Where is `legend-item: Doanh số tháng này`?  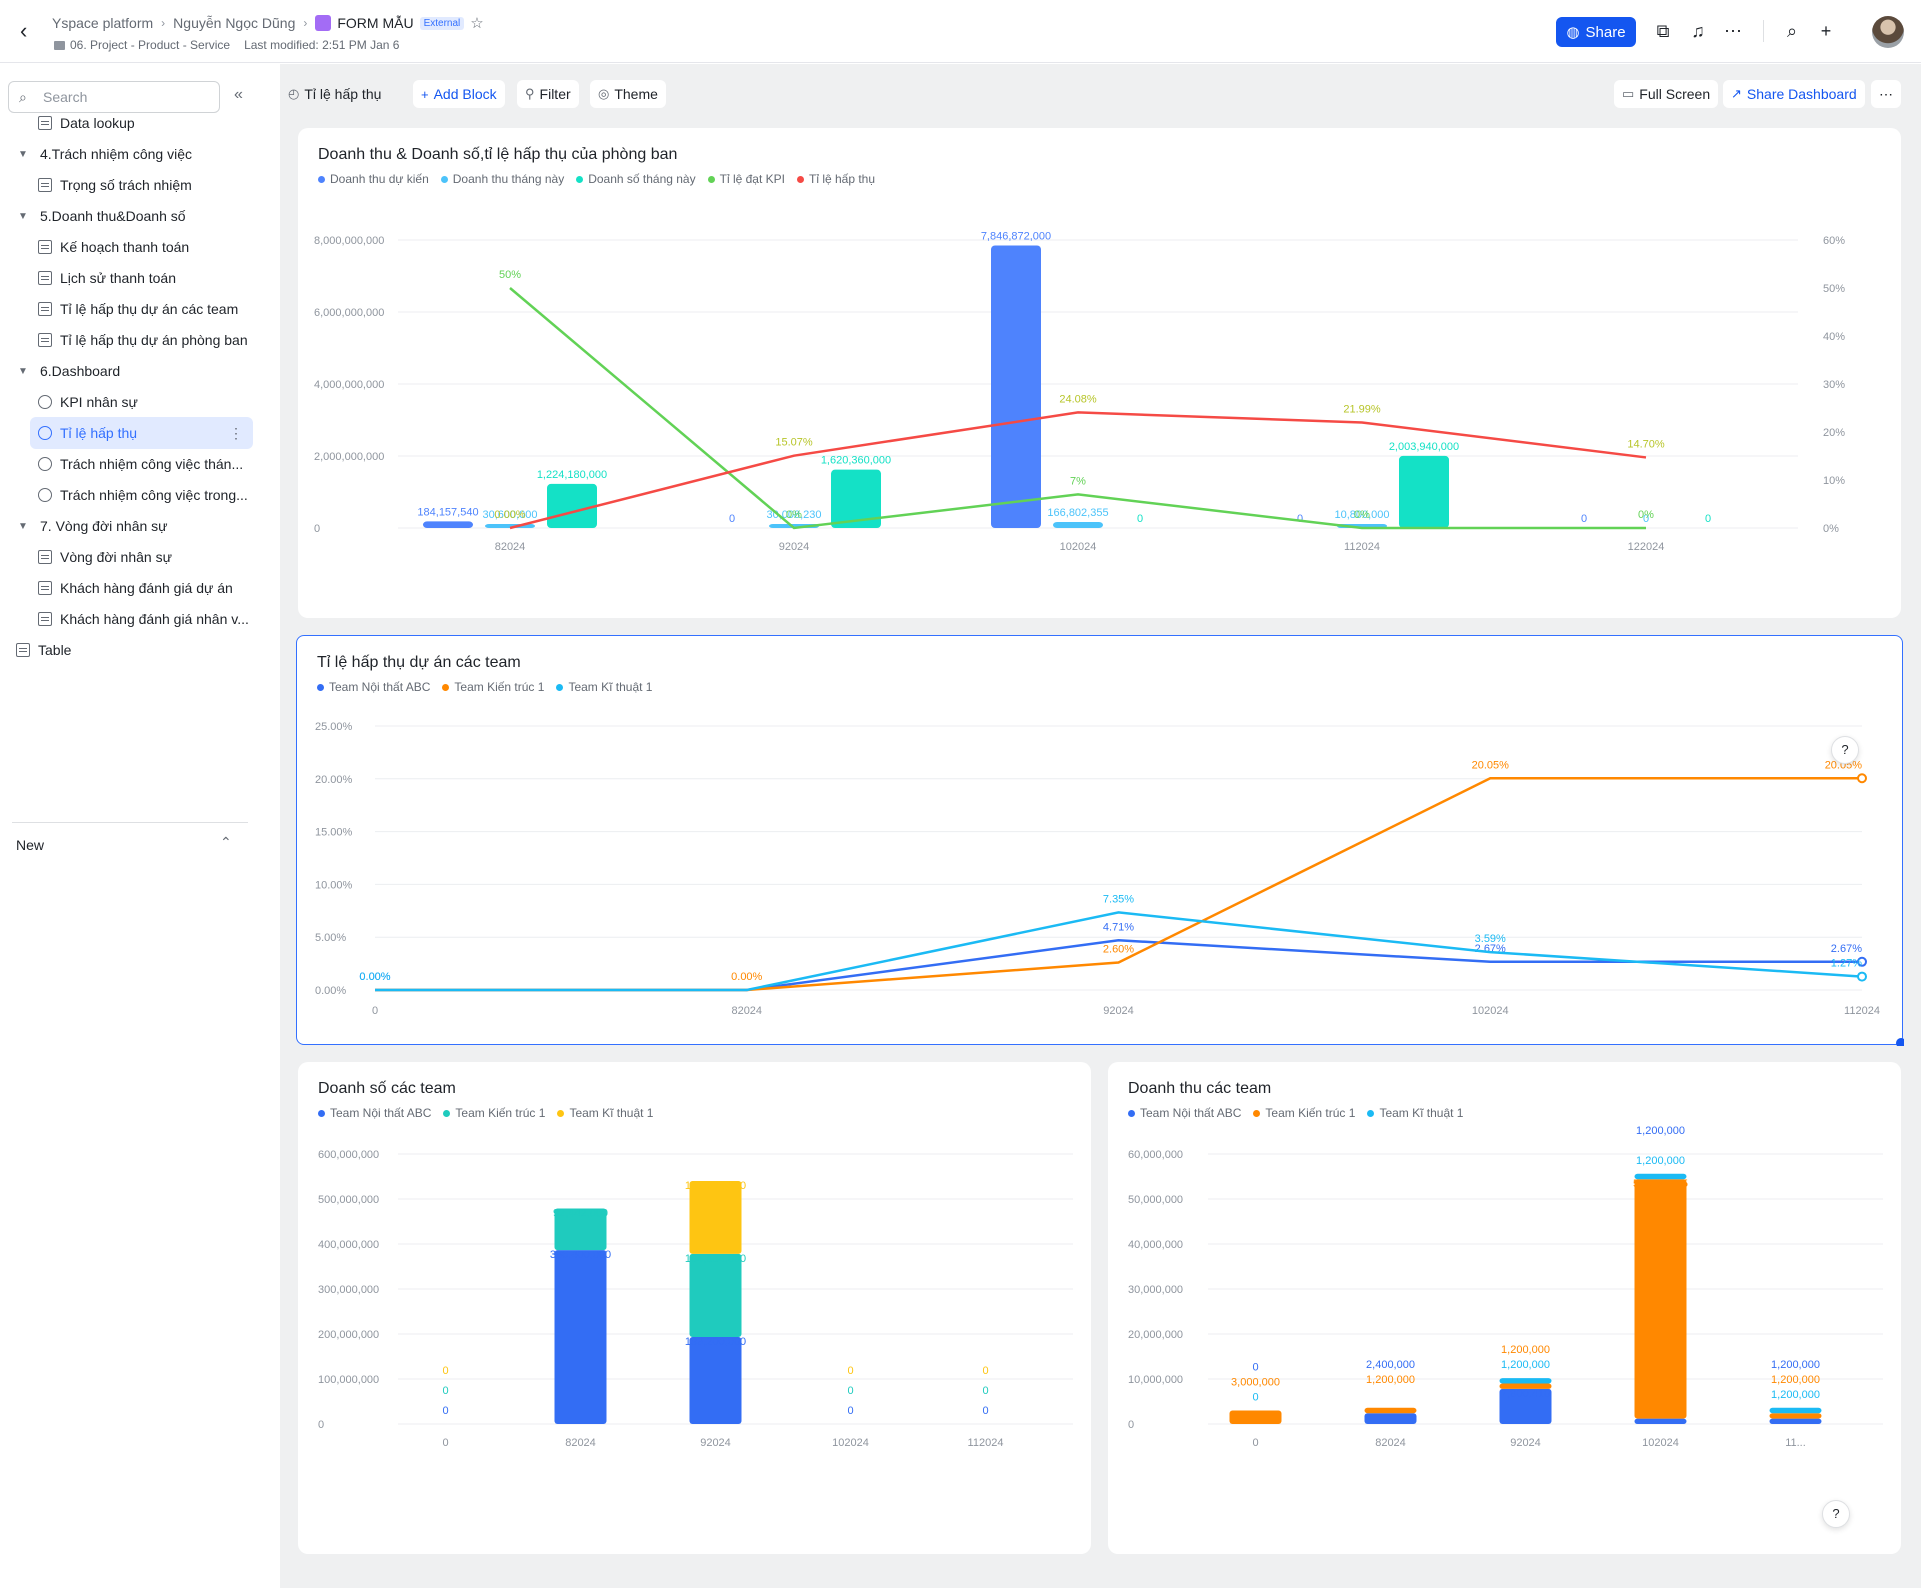 legend-item: Doanh số tháng này is located at coordinates (636, 179).